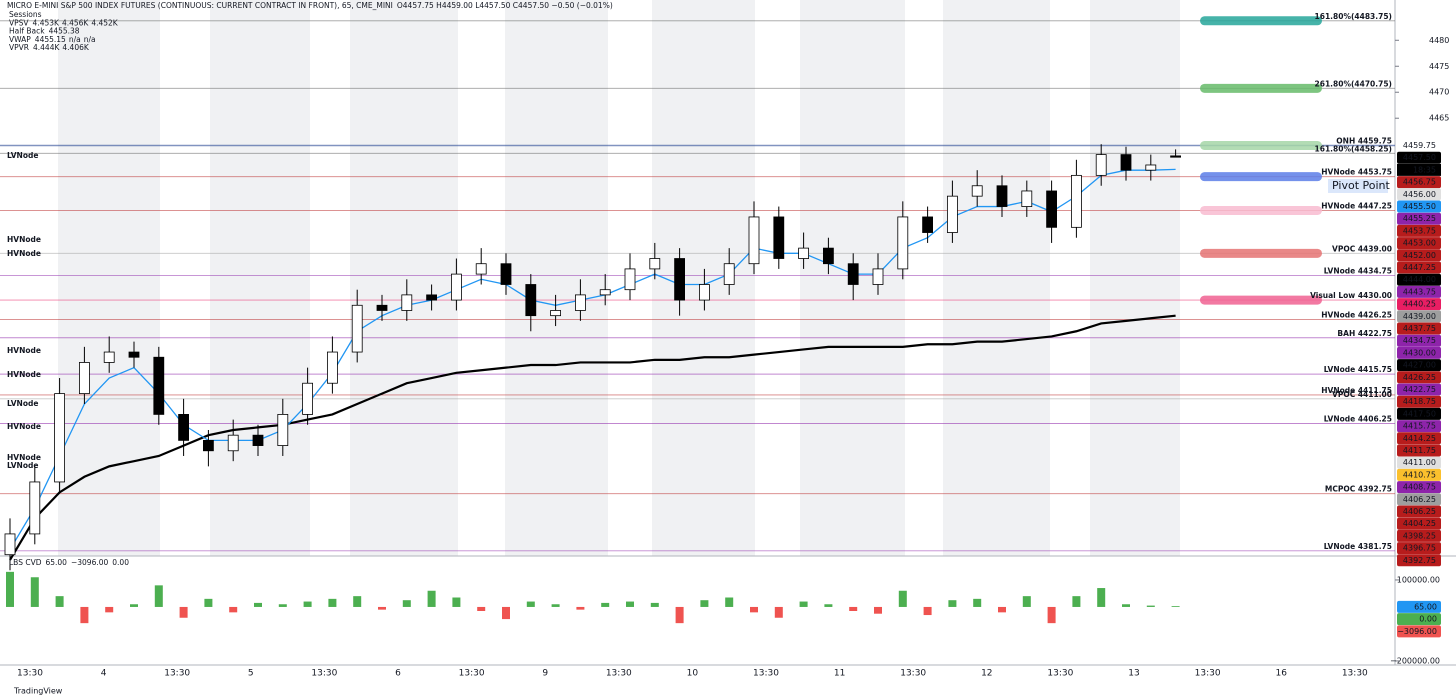 The height and width of the screenshot is (700, 1456). Describe the element at coordinates (1362, 394) in the screenshot. I see `level-label: VPOC 4411.00` at that location.